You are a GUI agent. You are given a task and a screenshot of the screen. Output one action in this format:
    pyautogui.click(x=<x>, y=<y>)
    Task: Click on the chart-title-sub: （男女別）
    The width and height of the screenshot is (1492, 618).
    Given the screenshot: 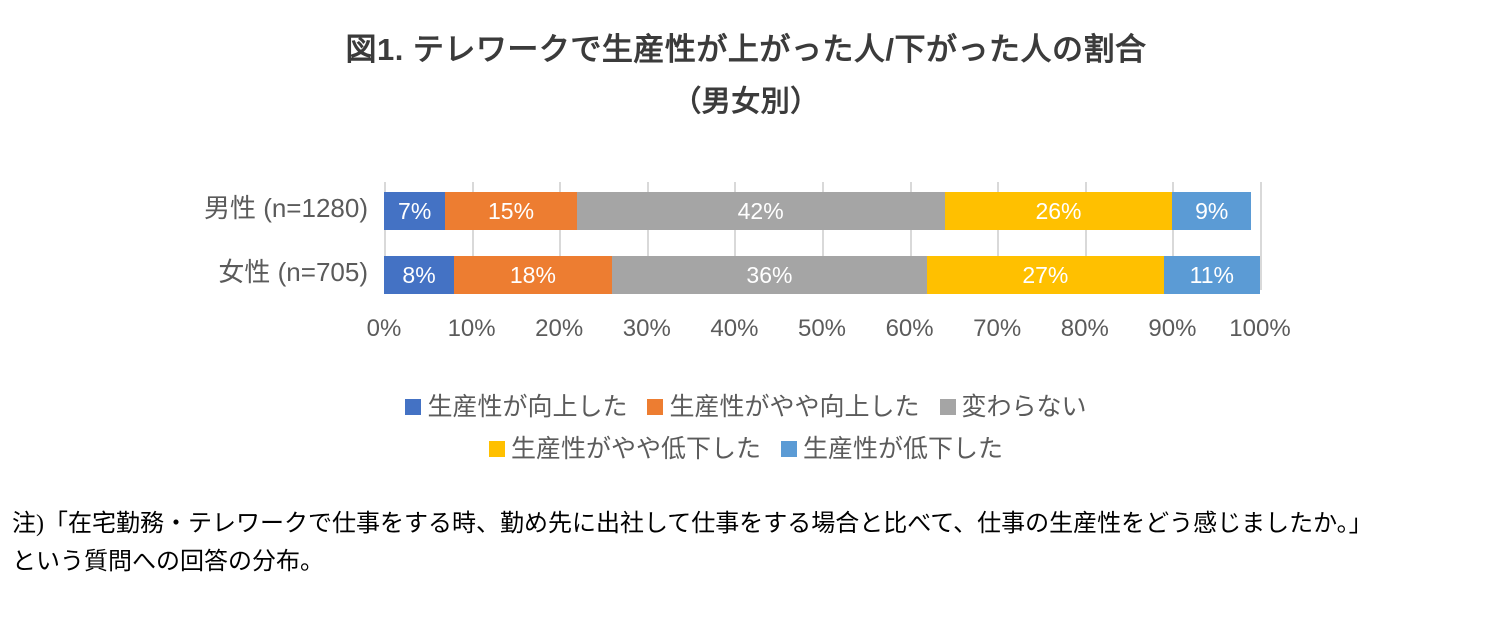 What is the action you would take?
    pyautogui.click(x=746, y=102)
    